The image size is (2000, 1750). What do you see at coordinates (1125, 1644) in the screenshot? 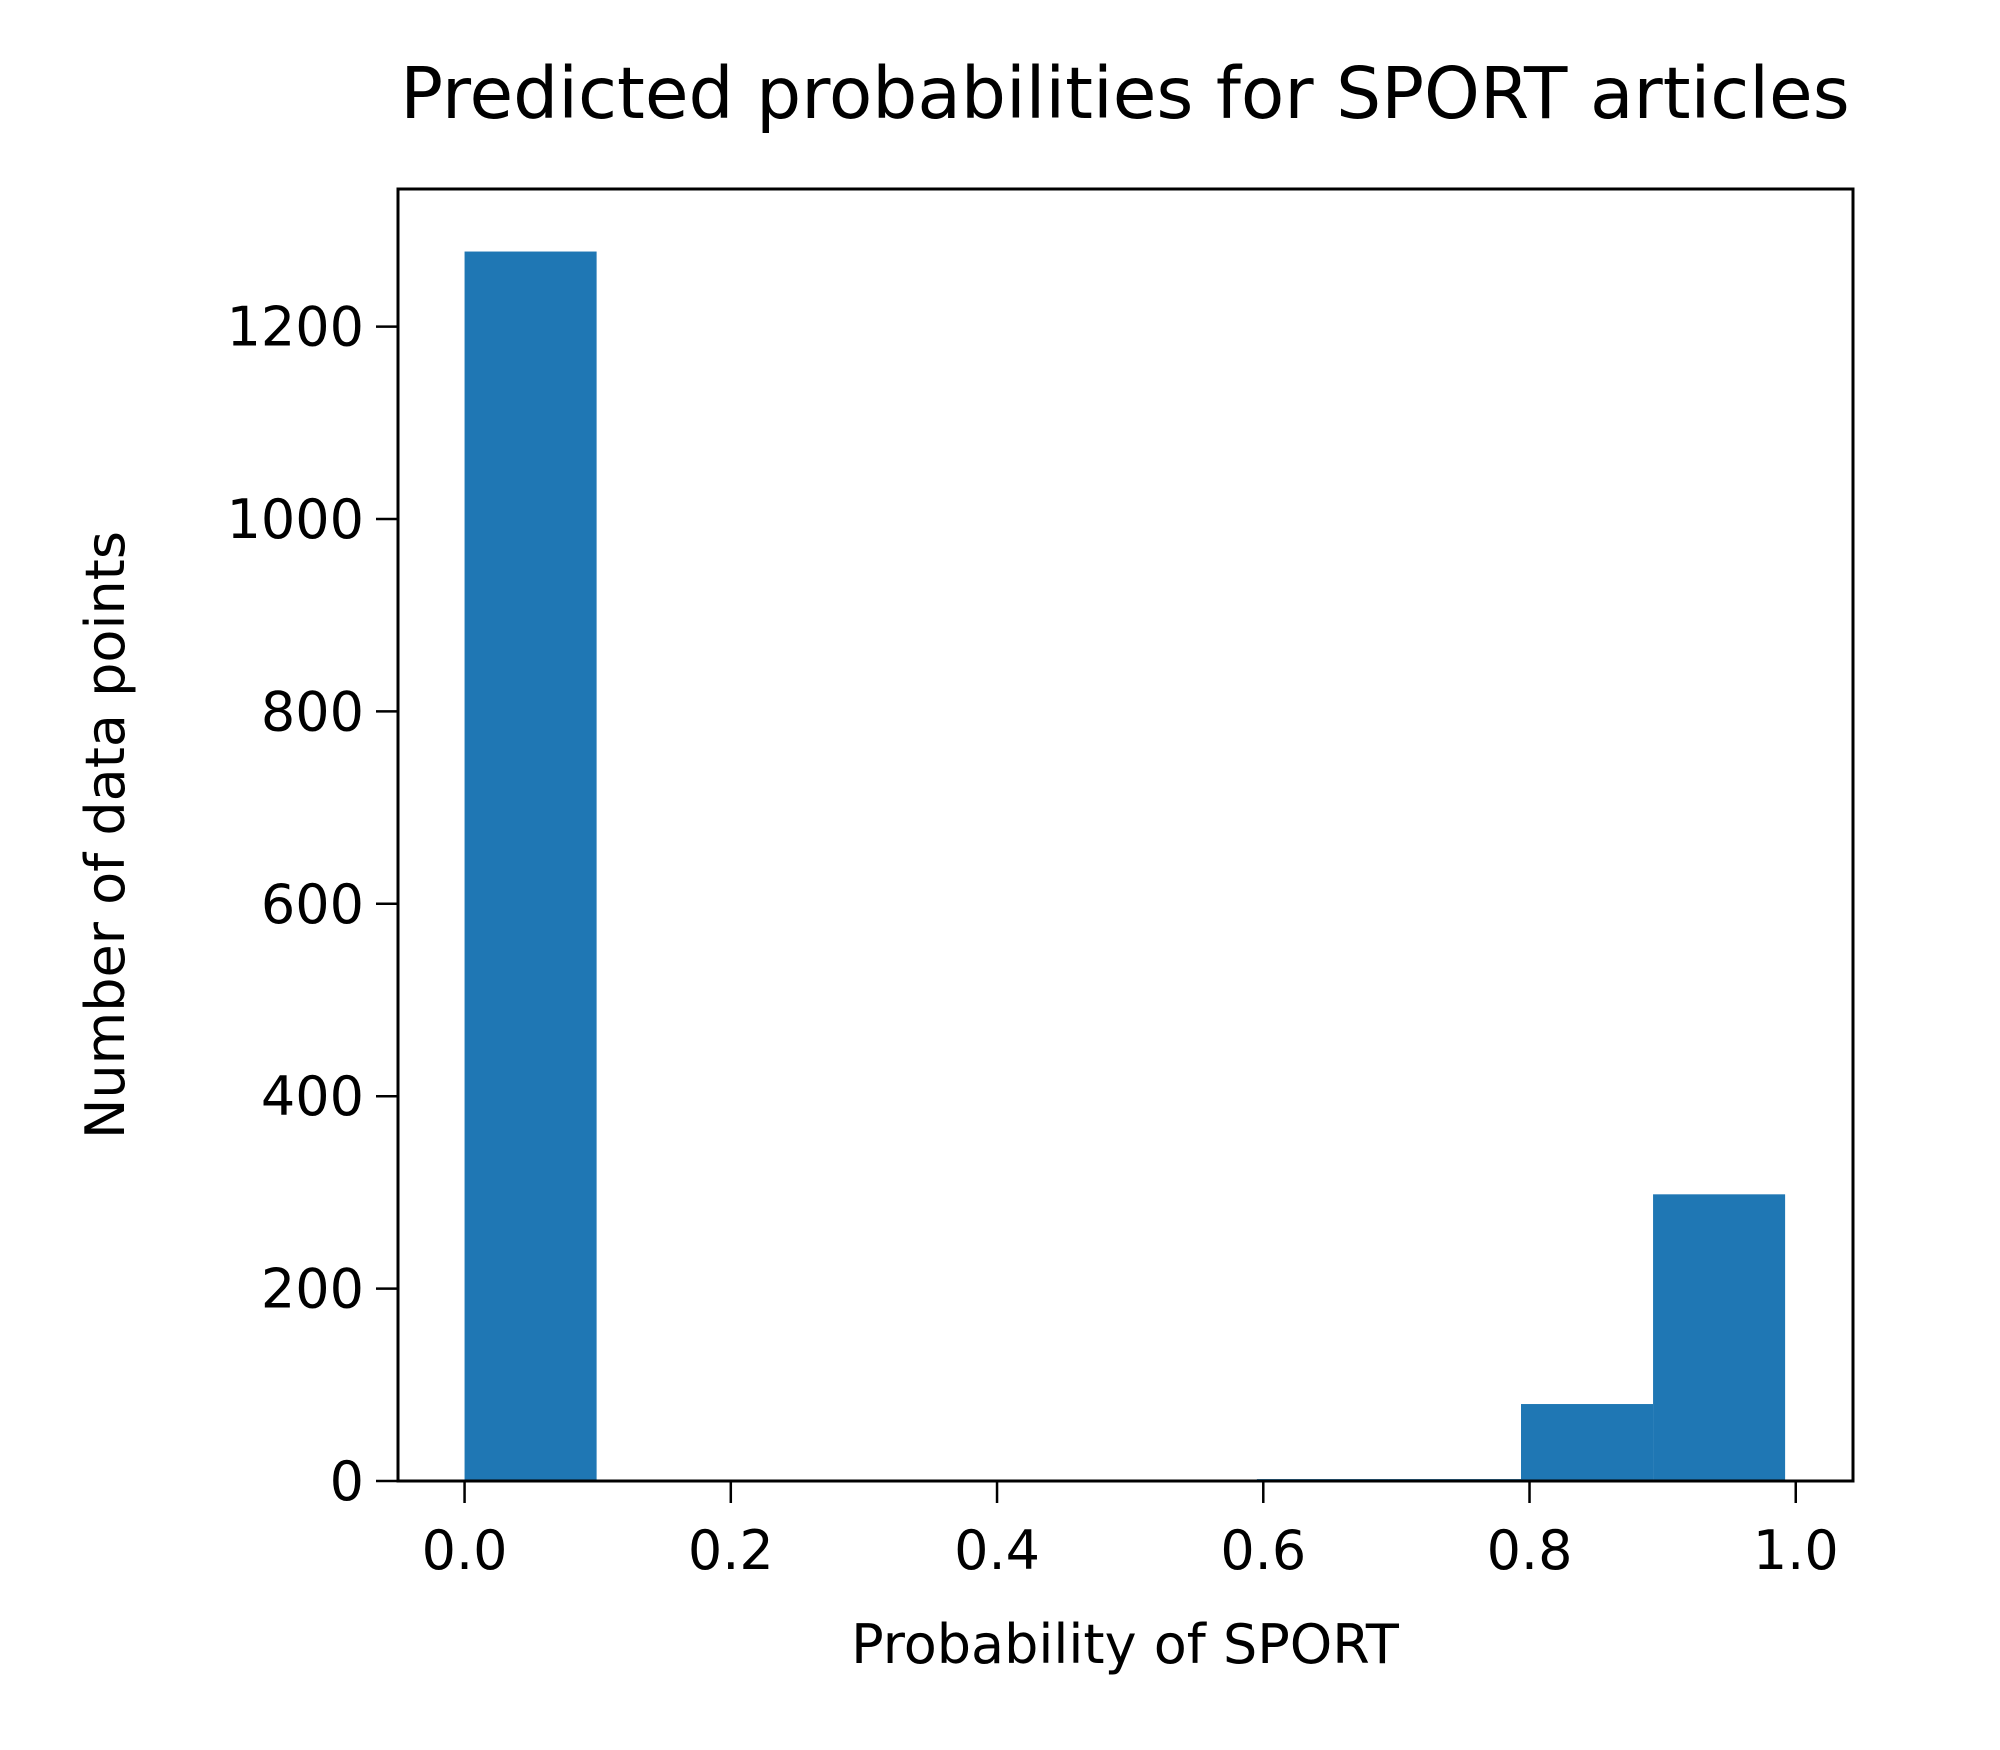
I see `x-axis-label: Probability of SPORT` at bounding box center [1125, 1644].